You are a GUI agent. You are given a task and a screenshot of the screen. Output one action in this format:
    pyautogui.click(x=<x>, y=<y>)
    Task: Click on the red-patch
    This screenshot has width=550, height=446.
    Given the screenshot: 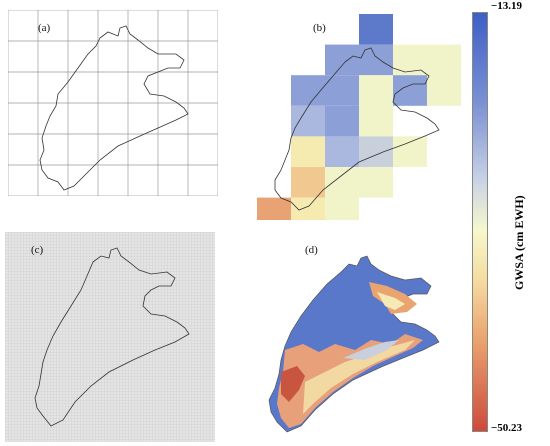 What is the action you would take?
    pyautogui.click(x=293, y=384)
    